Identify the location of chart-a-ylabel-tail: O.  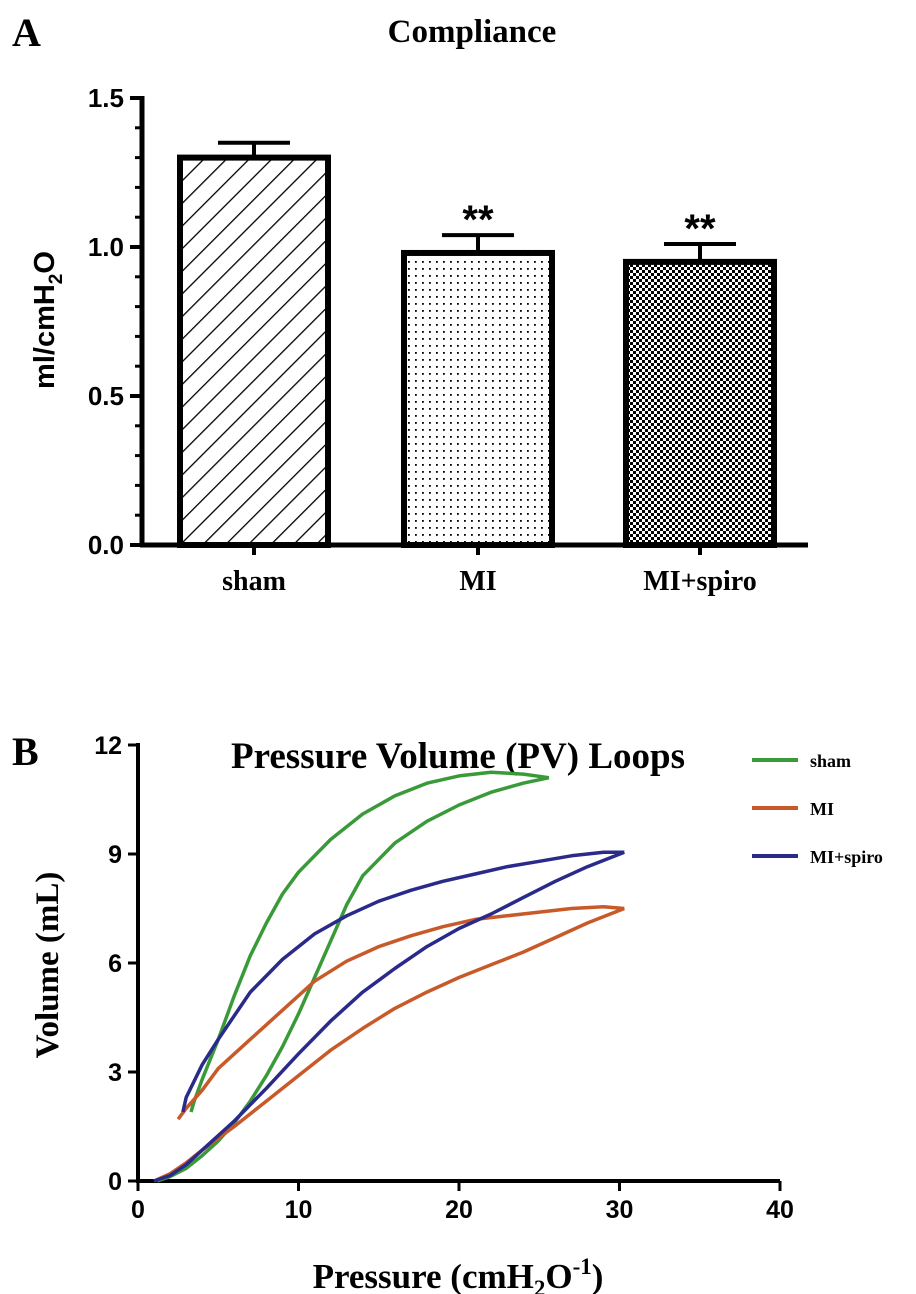
(45, 262).